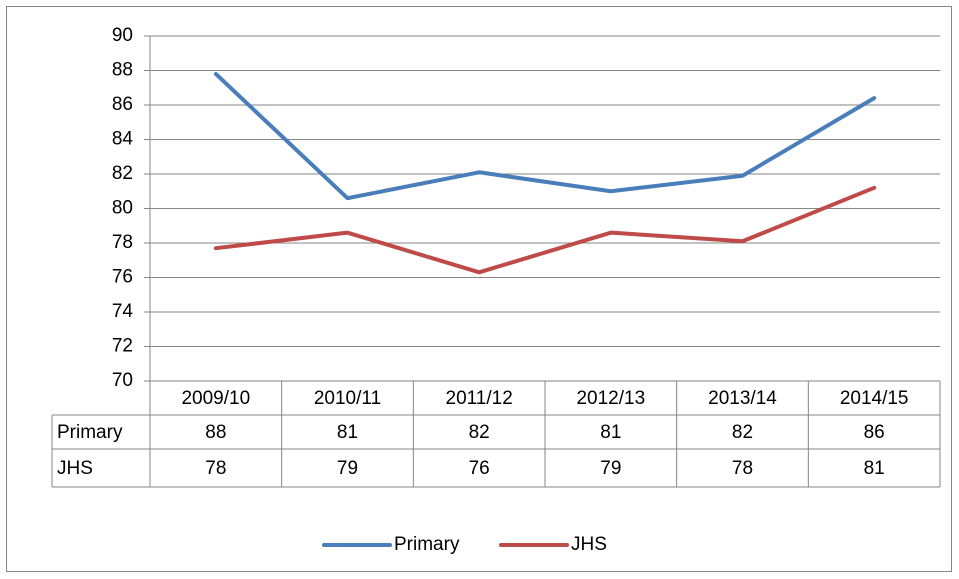 The image size is (959, 579). What do you see at coordinates (479, 468) in the screenshot?
I see `table-value: 76` at bounding box center [479, 468].